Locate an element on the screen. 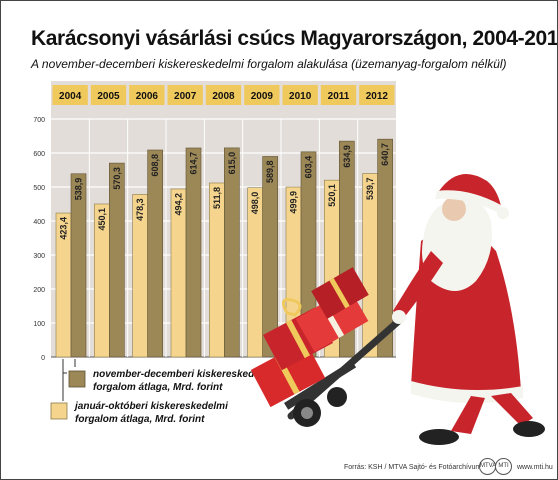  y-axis: 0 100 200 300 400 500 600 700 is located at coordinates (39, 239).